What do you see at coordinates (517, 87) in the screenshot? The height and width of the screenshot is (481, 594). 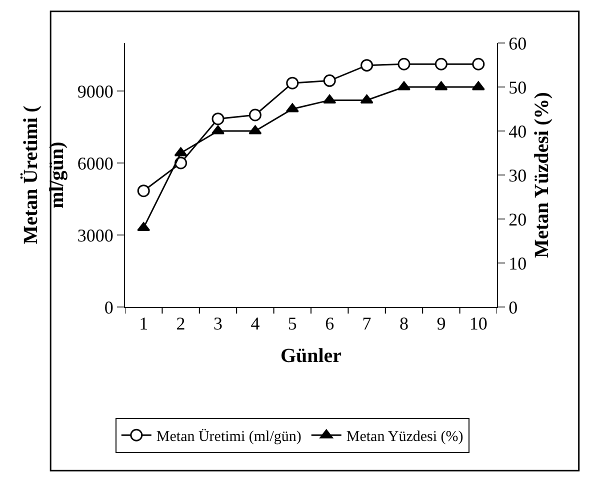 I see `y2-tick-label: 50` at bounding box center [517, 87].